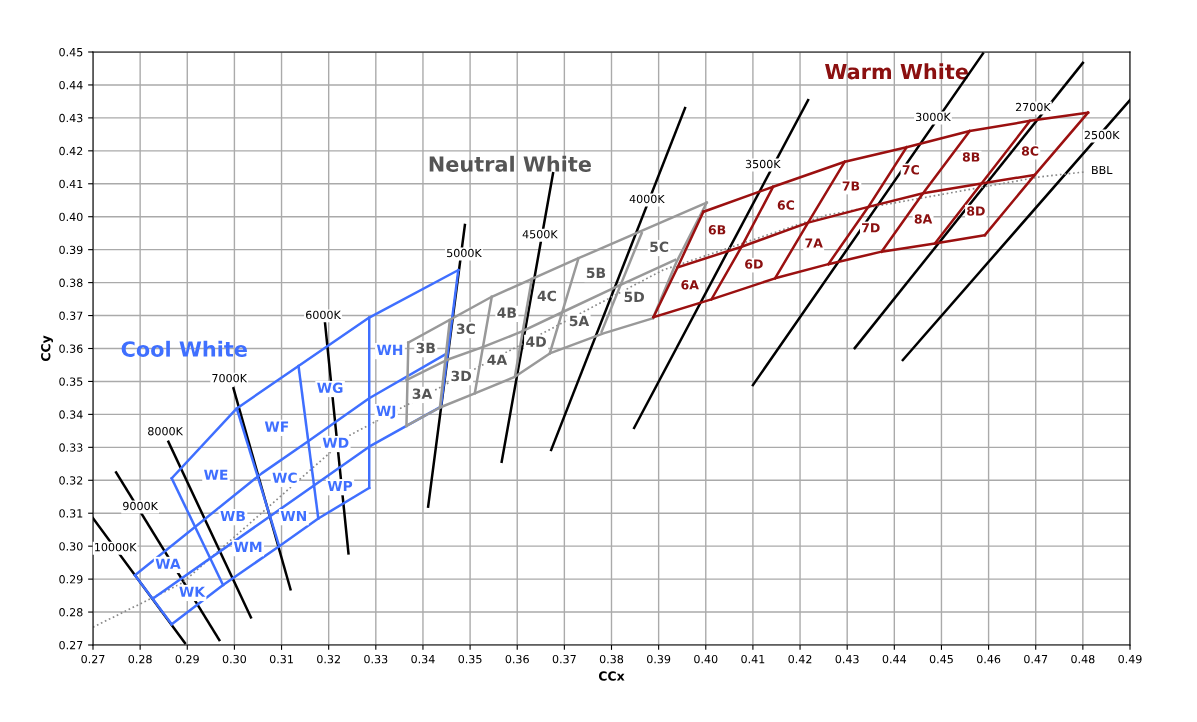  Describe the element at coordinates (47, 348) in the screenshot. I see `y-axis-title: CCy` at that location.